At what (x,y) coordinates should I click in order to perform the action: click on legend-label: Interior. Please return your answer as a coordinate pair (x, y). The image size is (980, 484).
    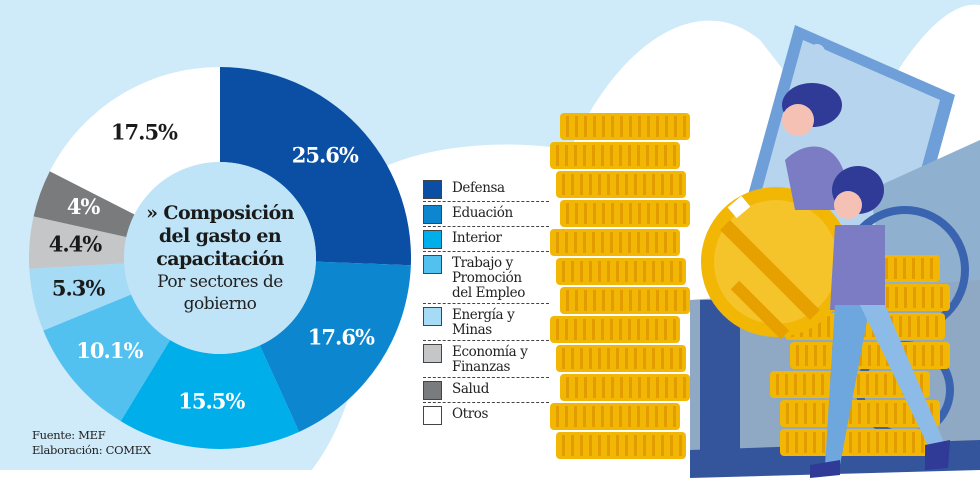
    Looking at the image, I should click on (477, 237).